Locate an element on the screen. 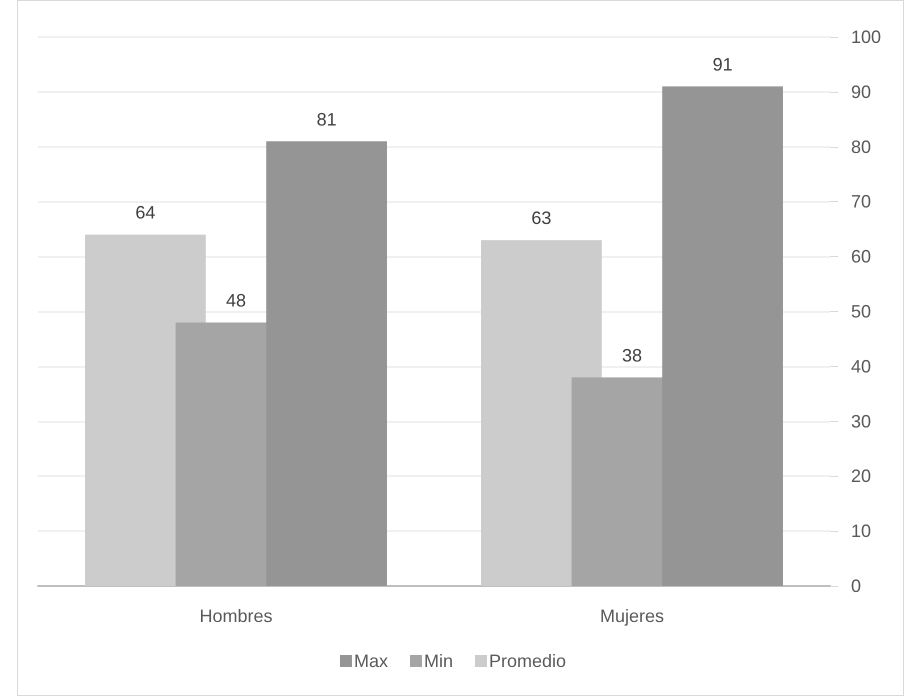 The width and height of the screenshot is (906, 698). y-tick-label: 70 is located at coordinates (861, 202).